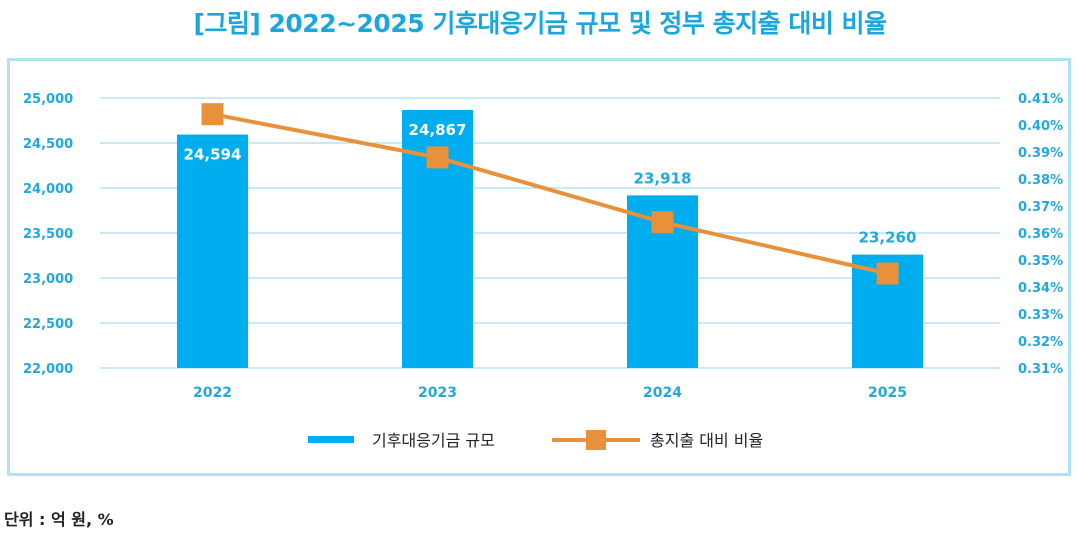  I want to click on y-right-tick-label: 0.34%, so click(1040, 288).